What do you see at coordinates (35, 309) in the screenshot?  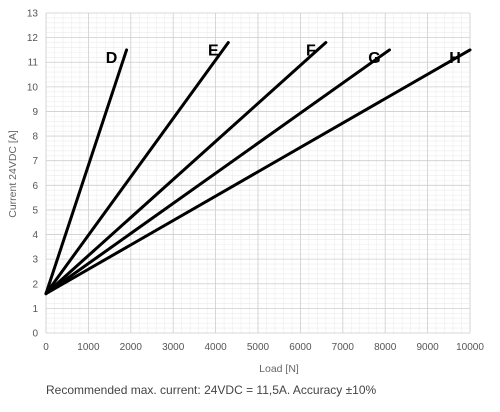 I see `y-tick-label: 1` at bounding box center [35, 309].